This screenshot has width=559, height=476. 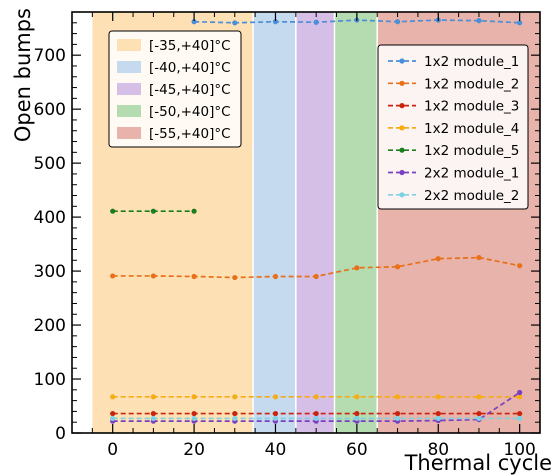 What do you see at coordinates (50, 380) in the screenshot?
I see `y-tick-label-100: 100` at bounding box center [50, 380].